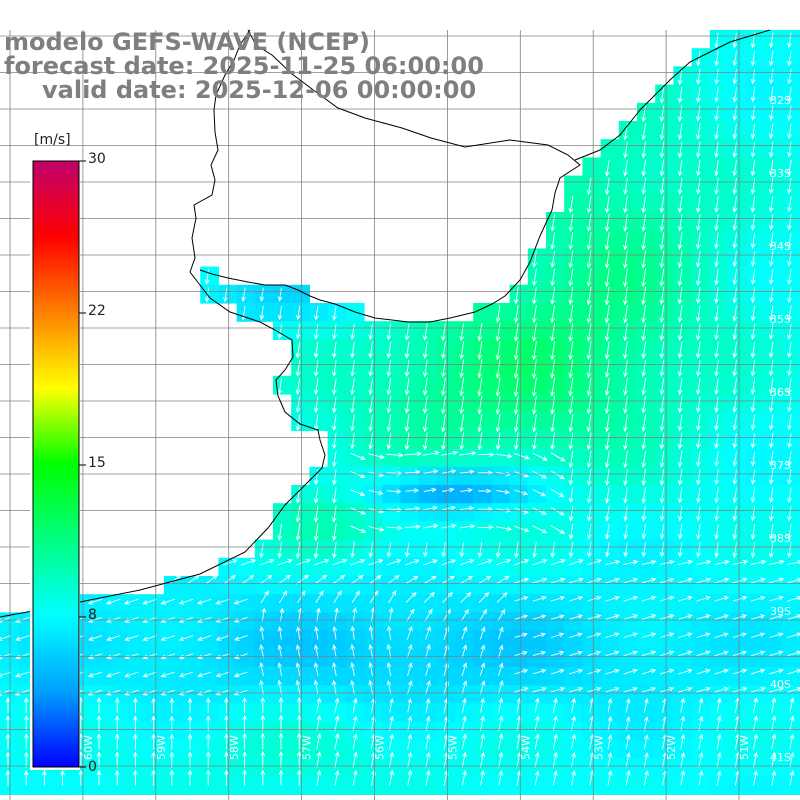  What do you see at coordinates (380, 747) in the screenshot?
I see `lon-label: 56W` at bounding box center [380, 747].